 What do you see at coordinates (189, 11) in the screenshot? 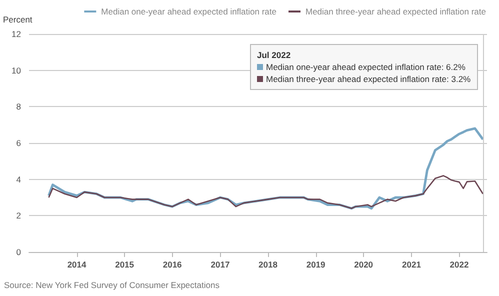
I see `legend-label: Median one-year ahead expected inflation rate` at bounding box center [189, 11].